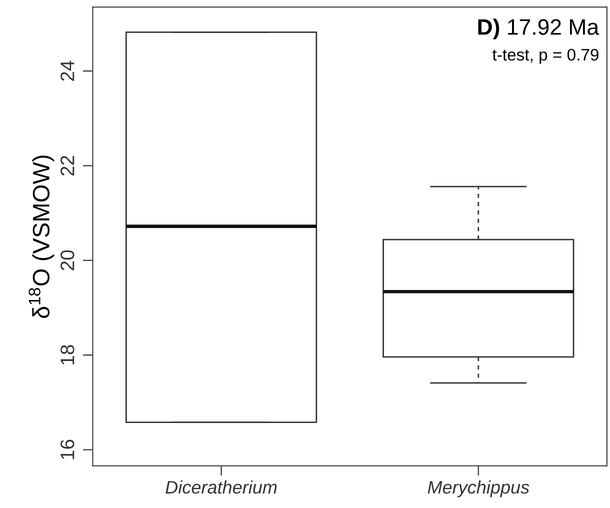 This screenshot has height=508, width=610. I want to click on y-tick-label: 20, so click(67, 260).